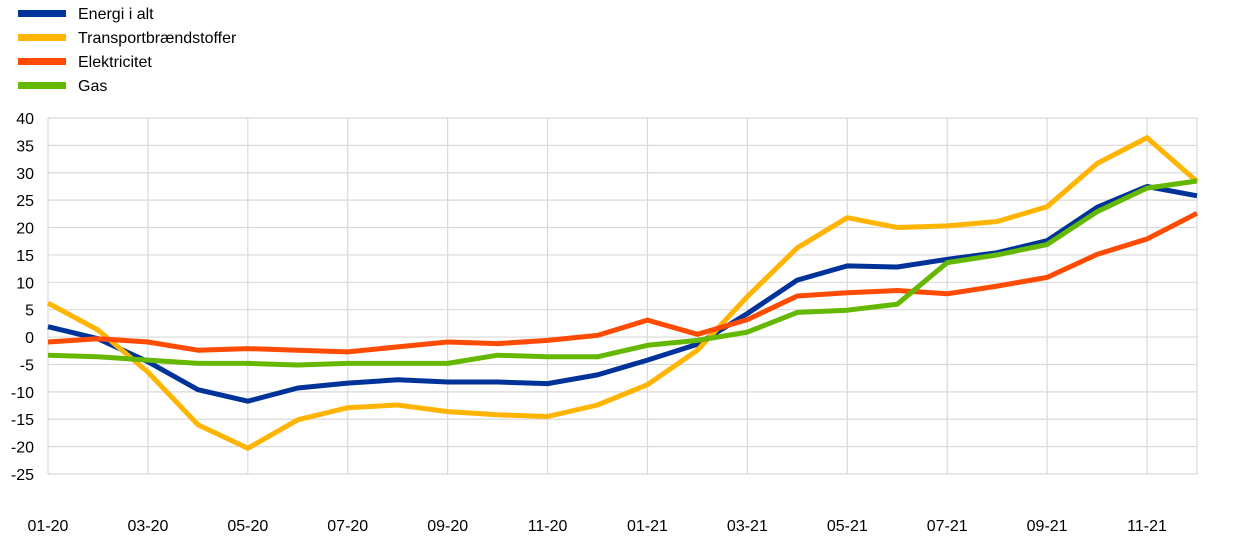 This screenshot has width=1240, height=543. What do you see at coordinates (115, 62) in the screenshot?
I see `legend-label: Elektricitet` at bounding box center [115, 62].